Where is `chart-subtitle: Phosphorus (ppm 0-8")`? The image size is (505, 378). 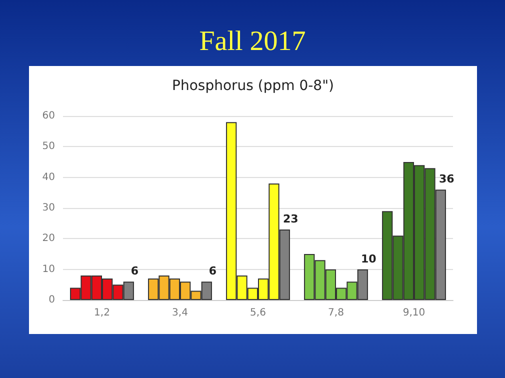 chart-subtitle: Phosphorus (ppm 0-8") is located at coordinates (253, 86).